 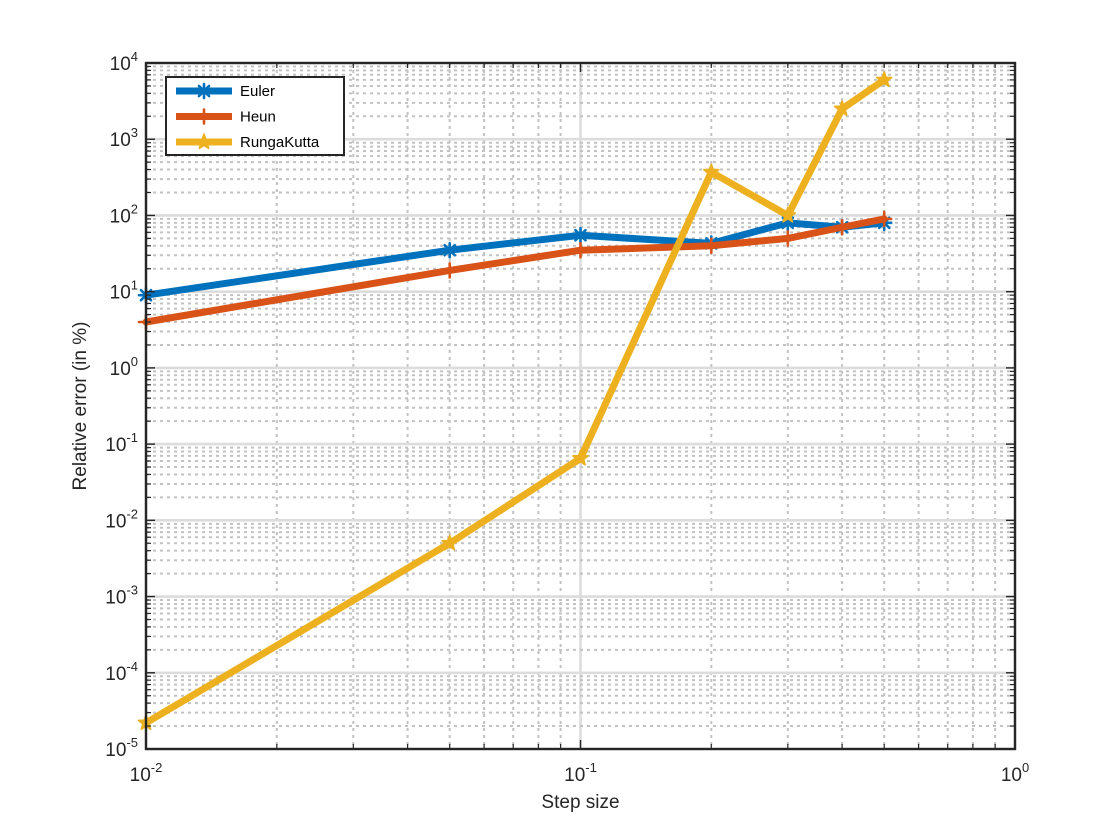 I want to click on y-tick-label: 10⁰, so click(x=124, y=367).